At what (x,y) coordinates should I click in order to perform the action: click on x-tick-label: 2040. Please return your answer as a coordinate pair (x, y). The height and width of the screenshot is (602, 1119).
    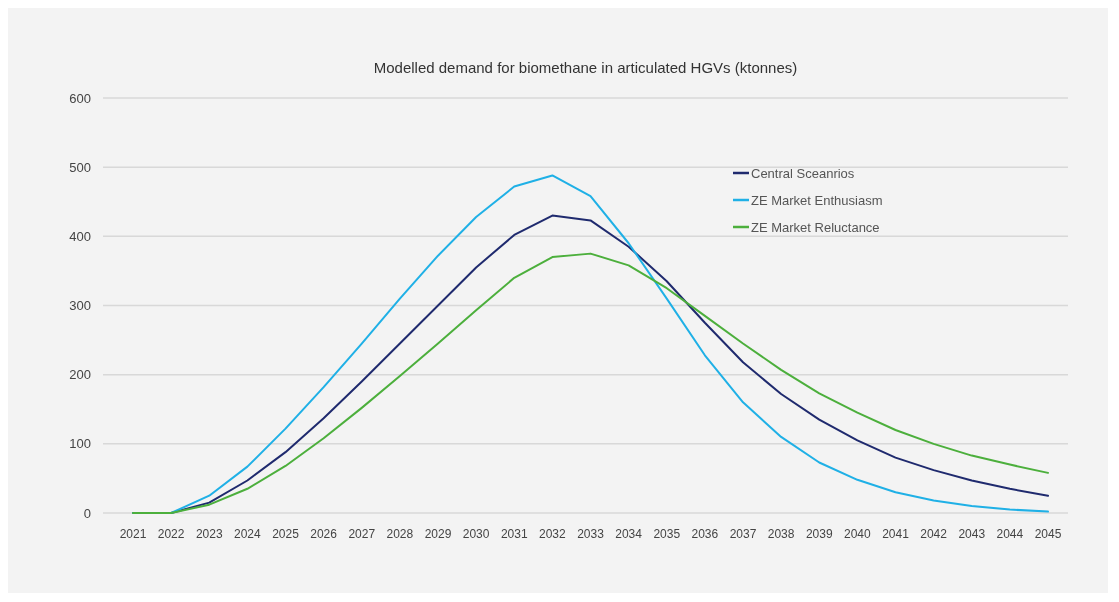
    Looking at the image, I should click on (858, 534).